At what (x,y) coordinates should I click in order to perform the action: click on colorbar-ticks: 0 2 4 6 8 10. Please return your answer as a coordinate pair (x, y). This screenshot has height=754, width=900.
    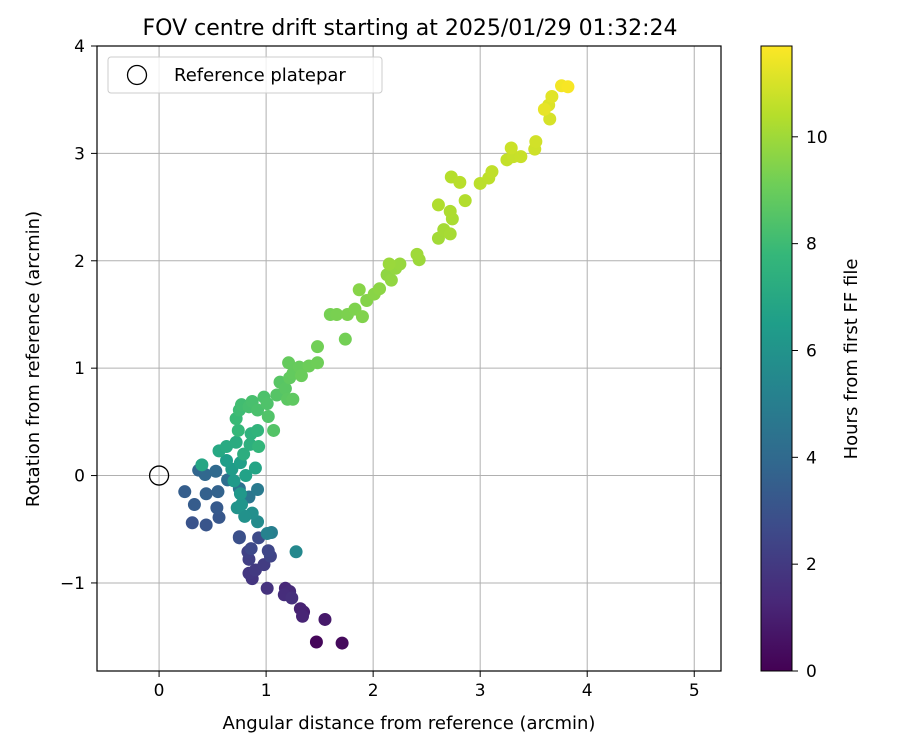
    Looking at the image, I should click on (810, 405).